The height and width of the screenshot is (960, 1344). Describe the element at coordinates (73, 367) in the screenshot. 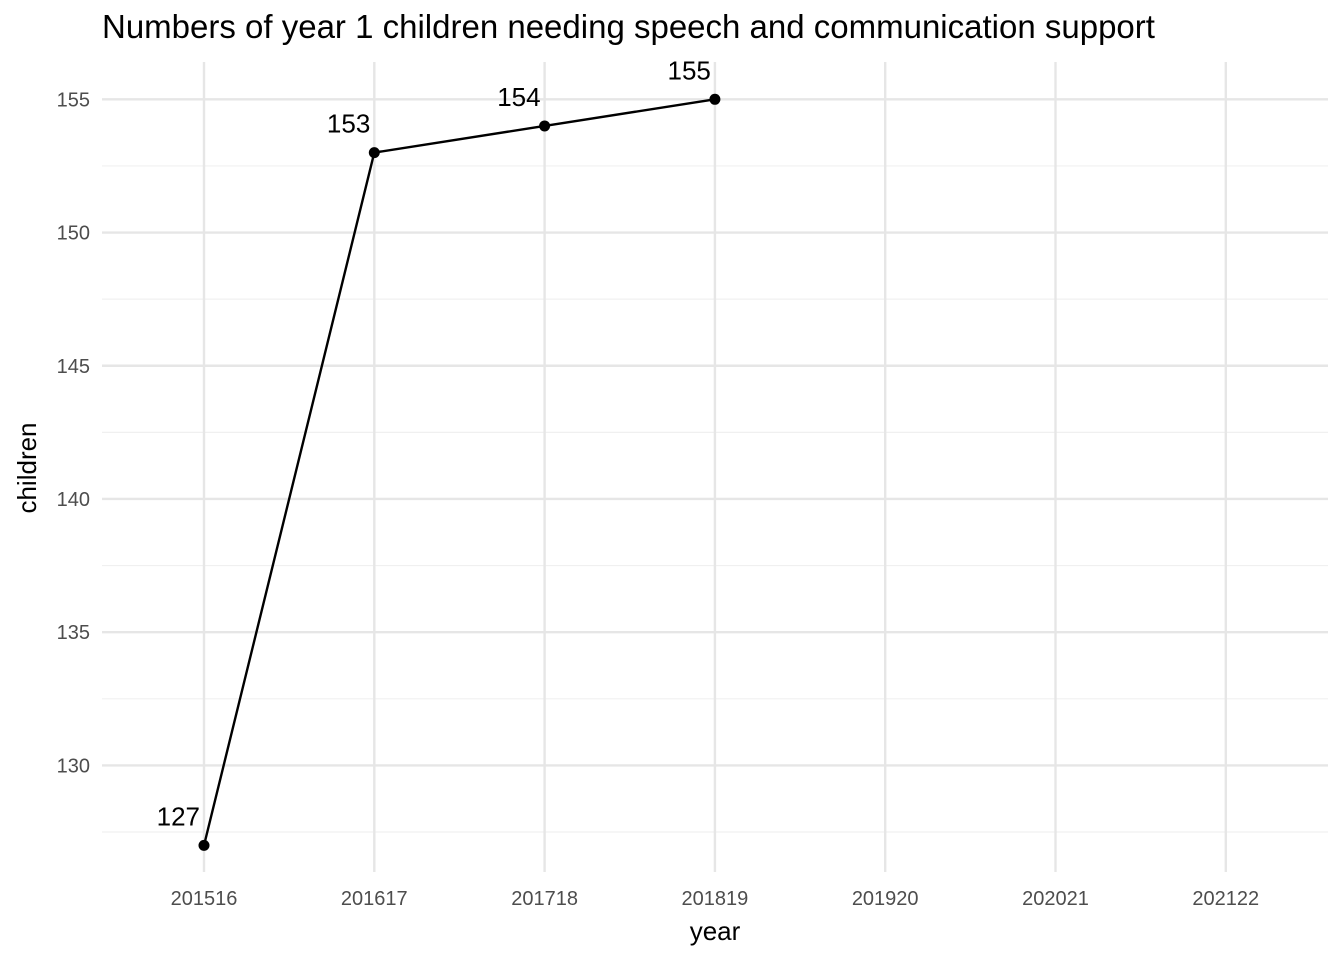

I see `y-tick-label: 145` at that location.